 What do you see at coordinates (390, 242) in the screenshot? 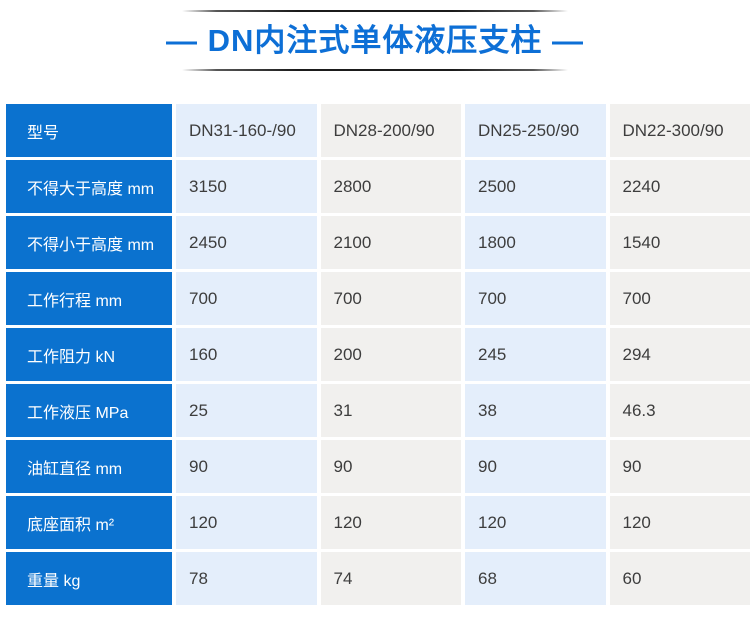
I see `table-cell: 2100` at bounding box center [390, 242].